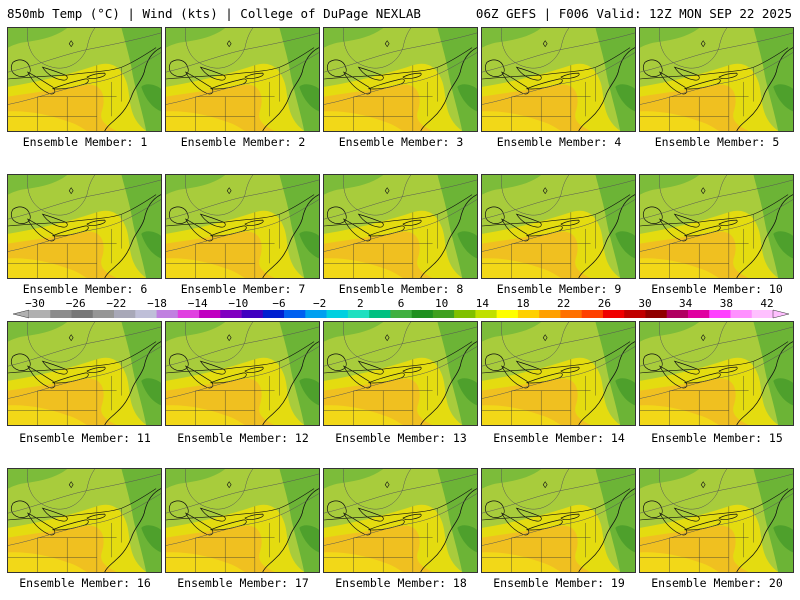 This screenshot has width=800, height=600. I want to click on ensemble-member-label: Ensemble Member: 15, so click(717, 438).